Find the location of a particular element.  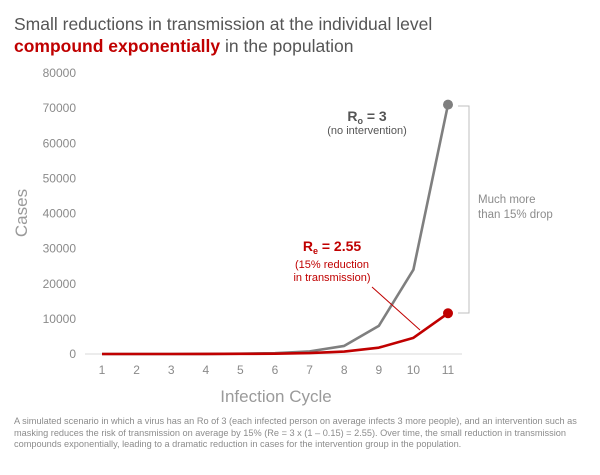

gray-label-sub: o is located at coordinates (360, 121).